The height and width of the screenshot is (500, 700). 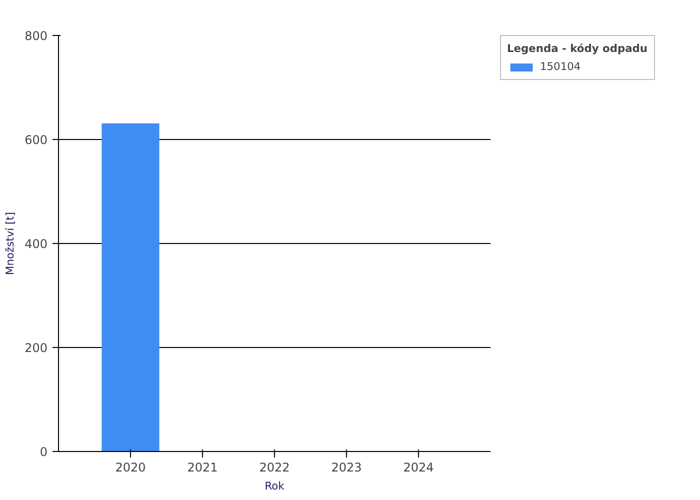 What do you see at coordinates (560, 66) in the screenshot?
I see `legend-label: 150104` at bounding box center [560, 66].